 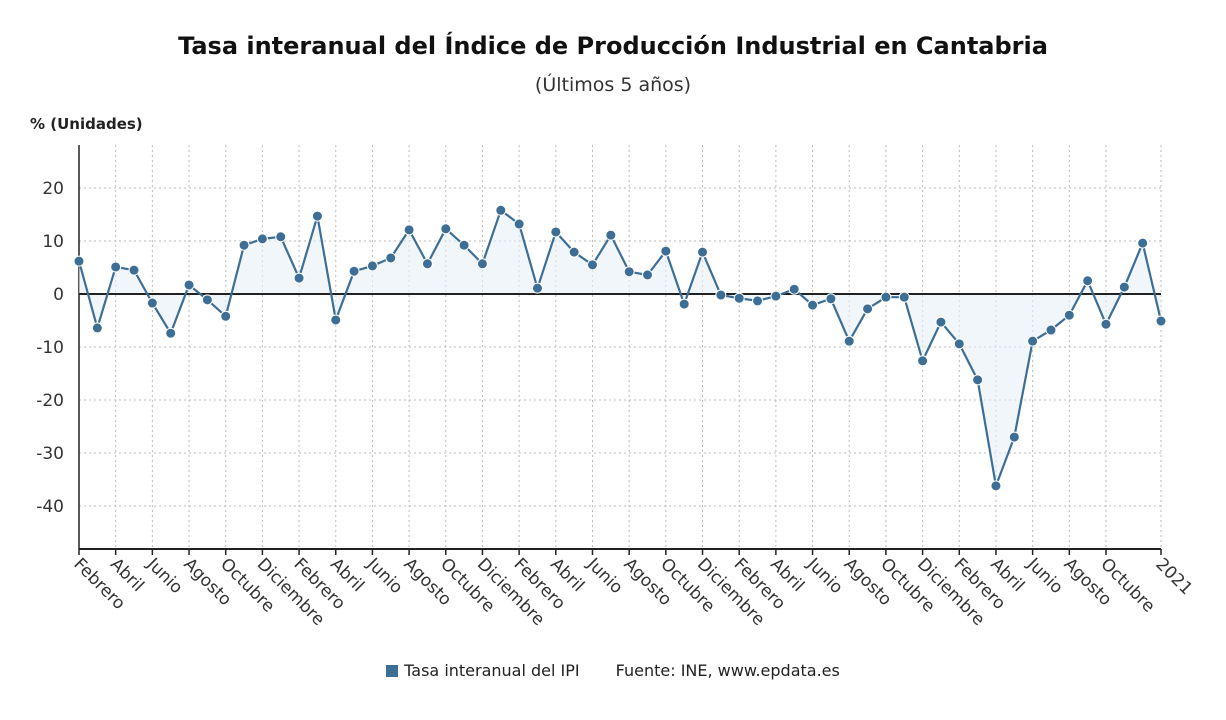 I want to click on y-tick-label: -20, so click(x=50, y=401).